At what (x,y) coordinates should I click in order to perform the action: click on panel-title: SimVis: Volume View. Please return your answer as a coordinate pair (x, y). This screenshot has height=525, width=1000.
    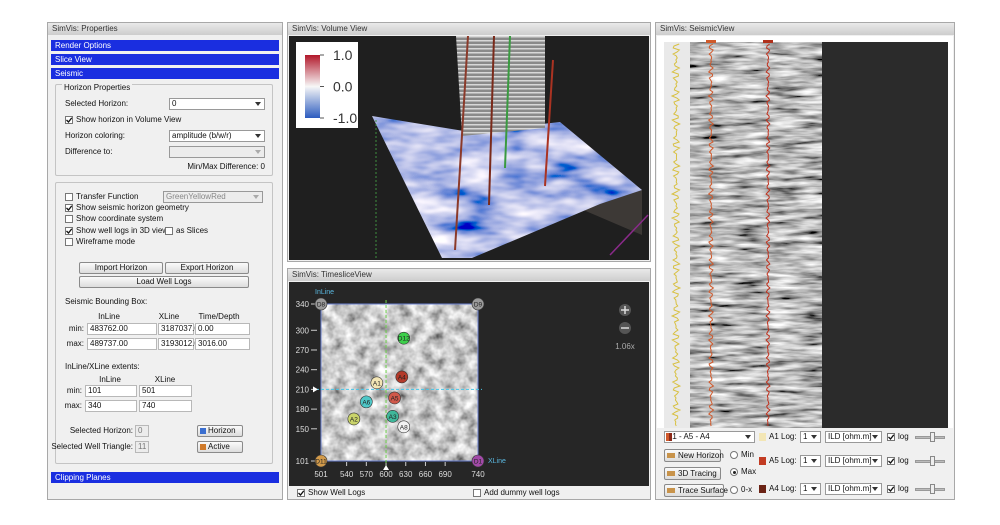
    Looking at the image, I should click on (330, 28).